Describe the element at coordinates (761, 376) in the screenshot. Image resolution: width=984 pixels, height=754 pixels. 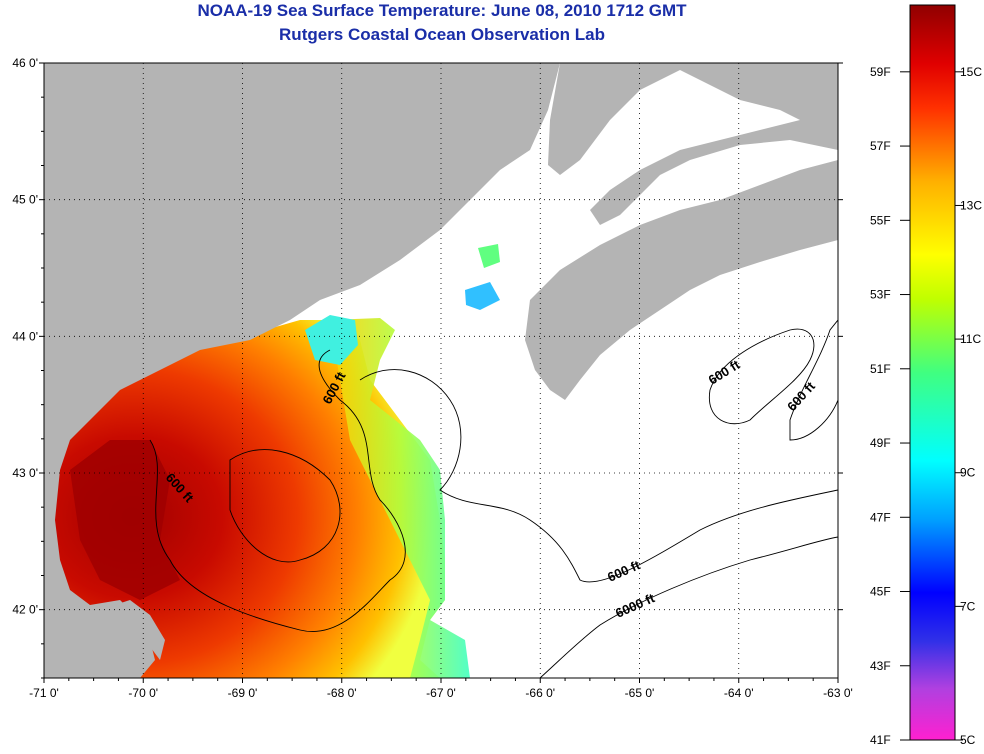
I see `contour-600ft-east` at that location.